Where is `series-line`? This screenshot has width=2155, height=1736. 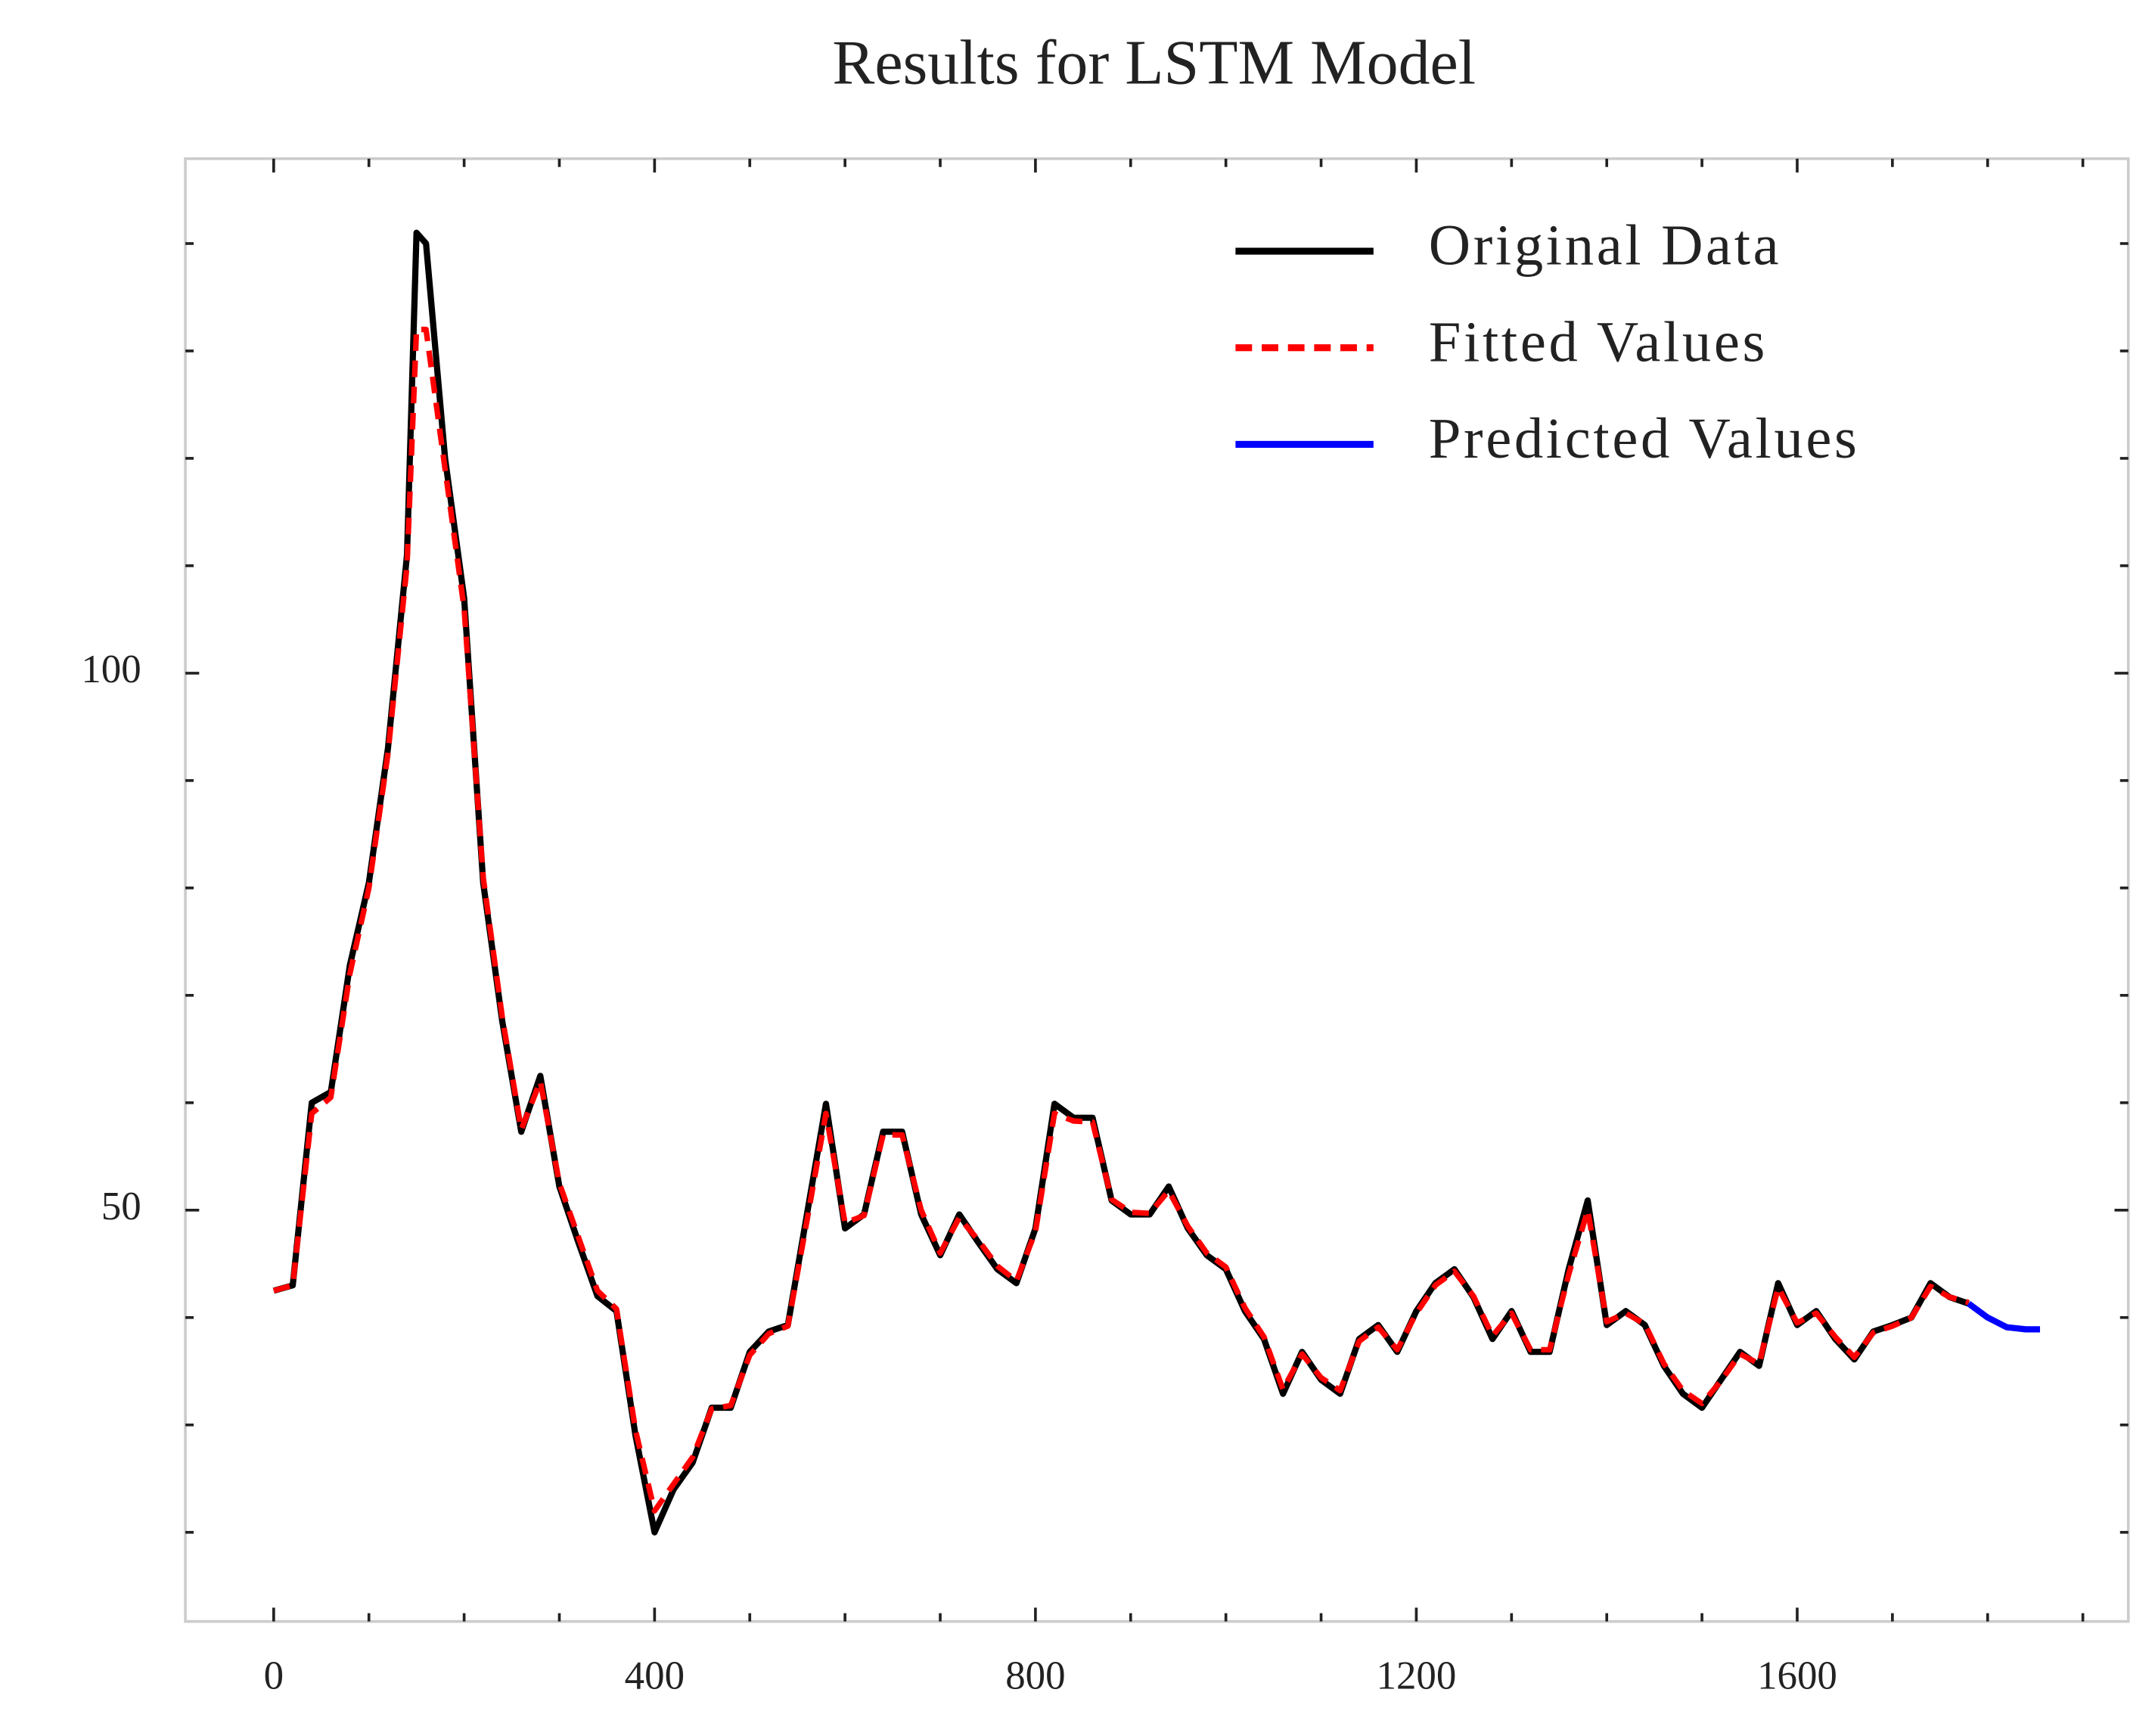
series-line is located at coordinates (2003, 1317).